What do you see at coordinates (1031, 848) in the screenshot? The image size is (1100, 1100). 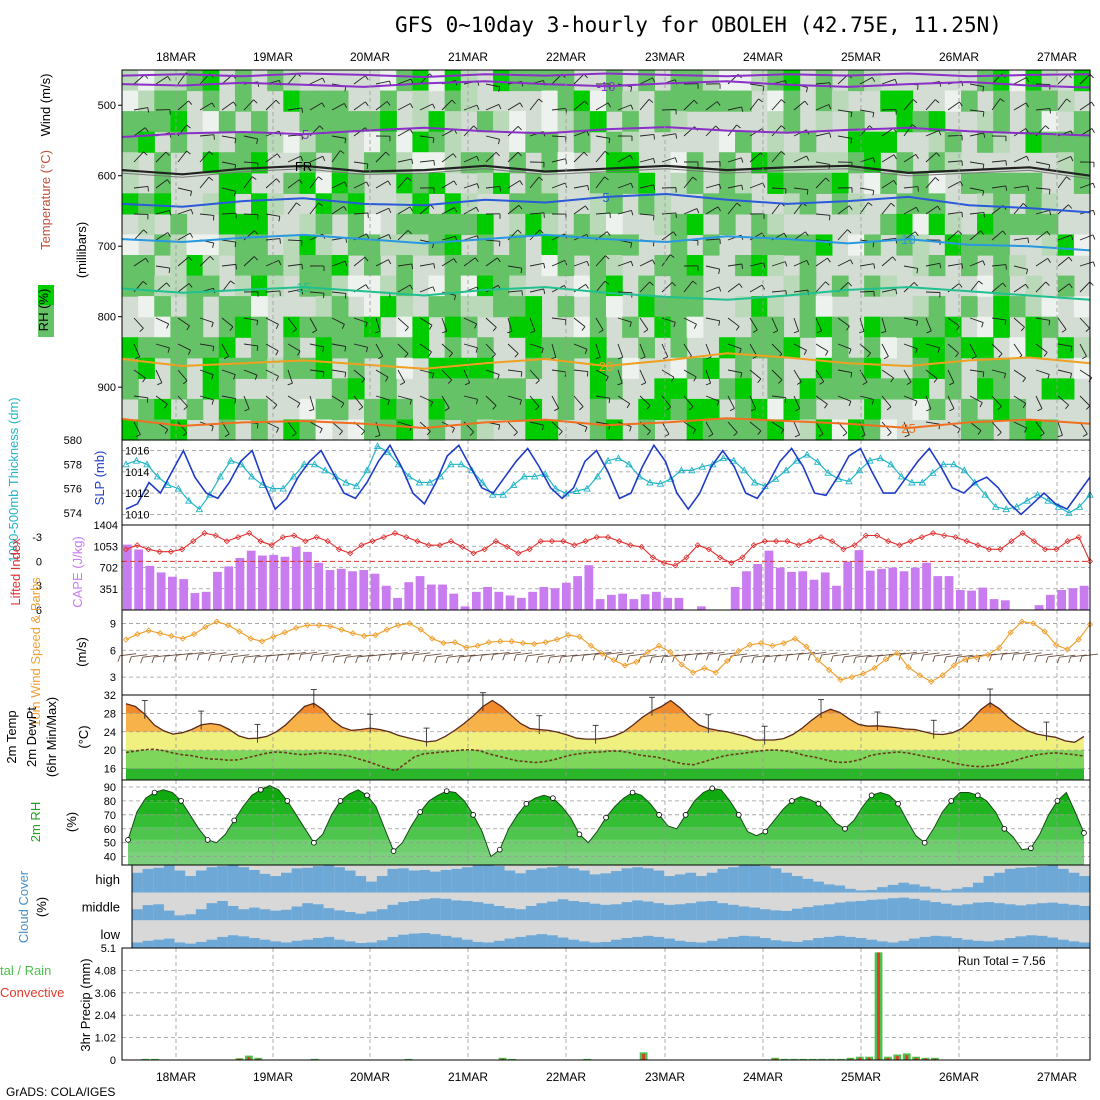 I see `rh-marker` at bounding box center [1031, 848].